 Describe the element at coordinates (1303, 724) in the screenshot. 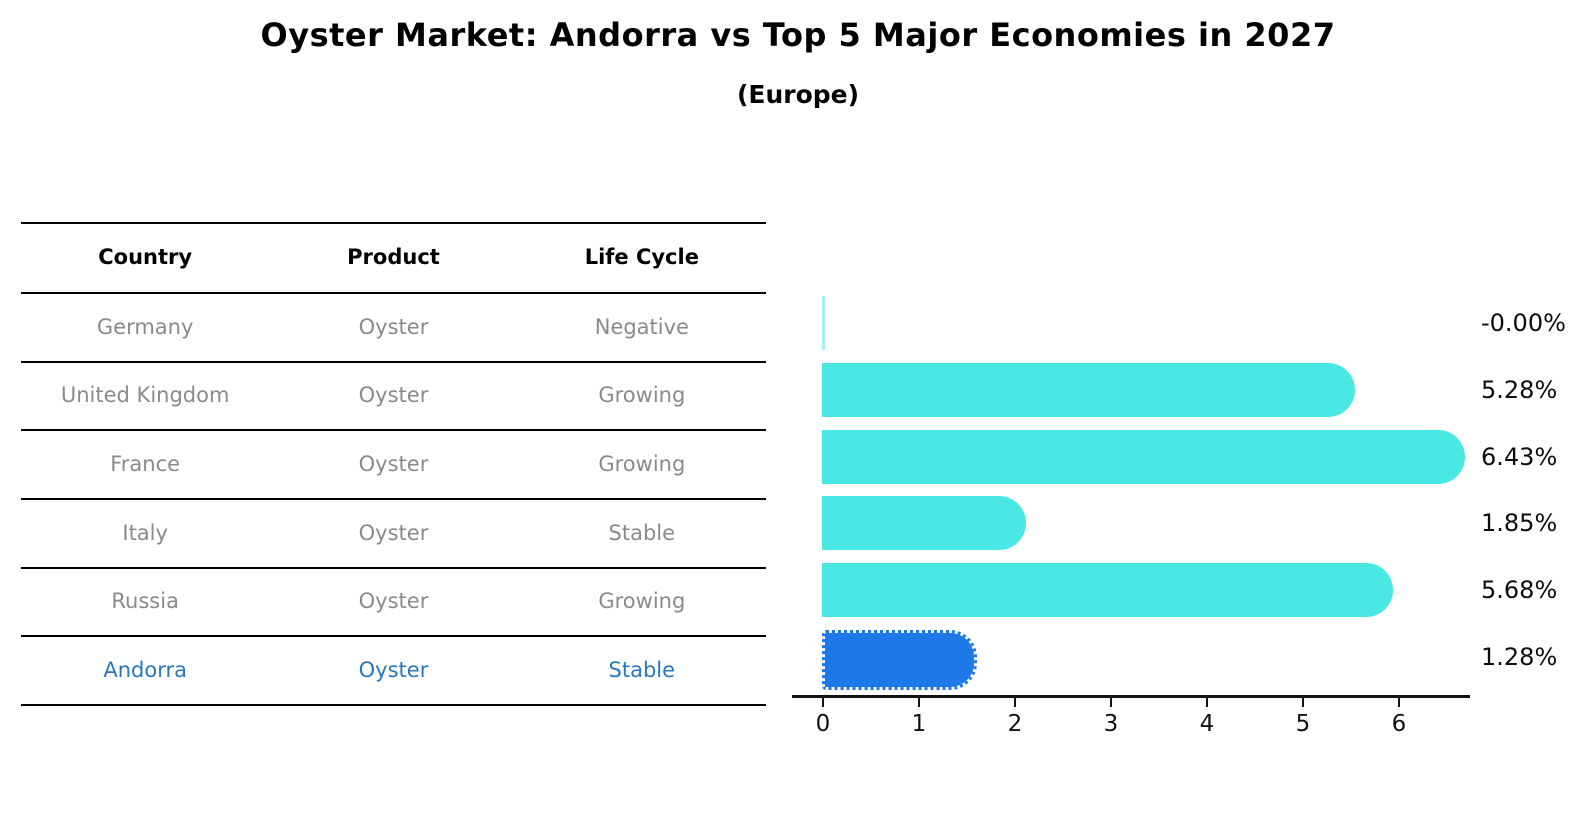

I see `x-tick-label: 5` at that location.